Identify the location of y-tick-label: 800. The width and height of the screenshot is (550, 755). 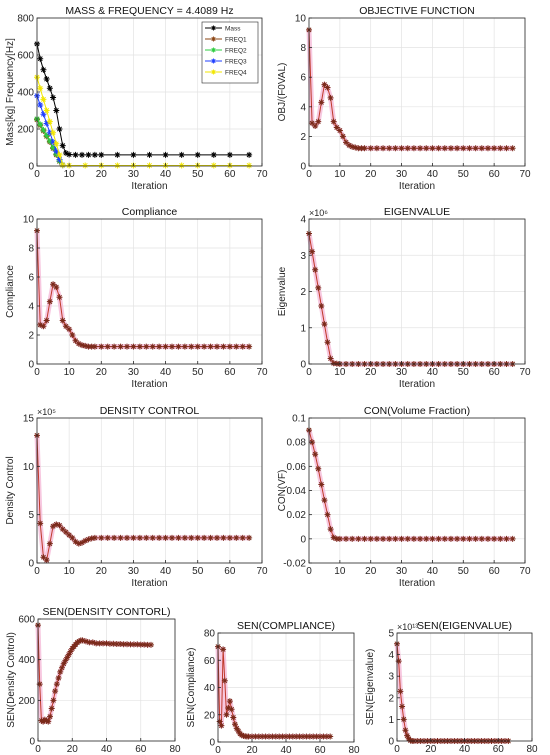
(25, 19).